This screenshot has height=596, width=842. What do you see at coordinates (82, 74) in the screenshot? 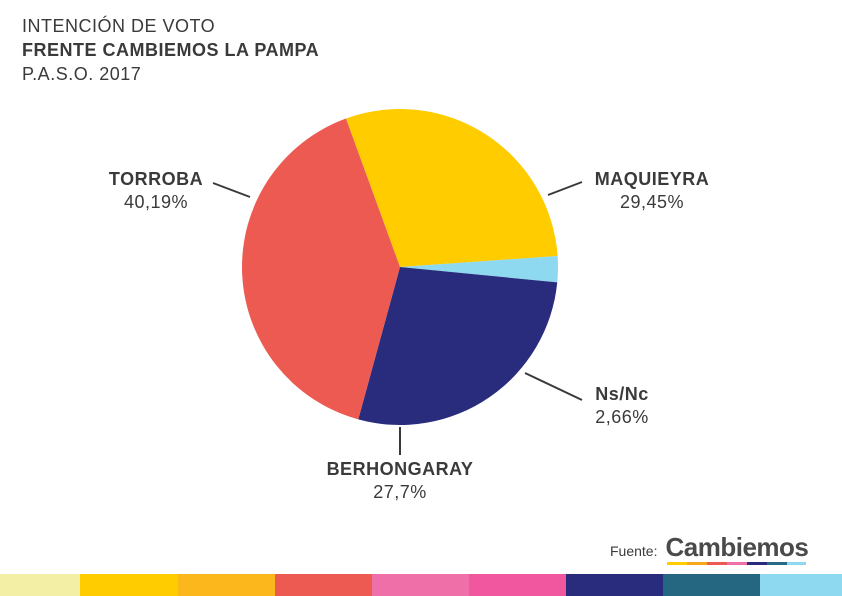
I see `chart-caption: P.A.S.O. 2017` at bounding box center [82, 74].